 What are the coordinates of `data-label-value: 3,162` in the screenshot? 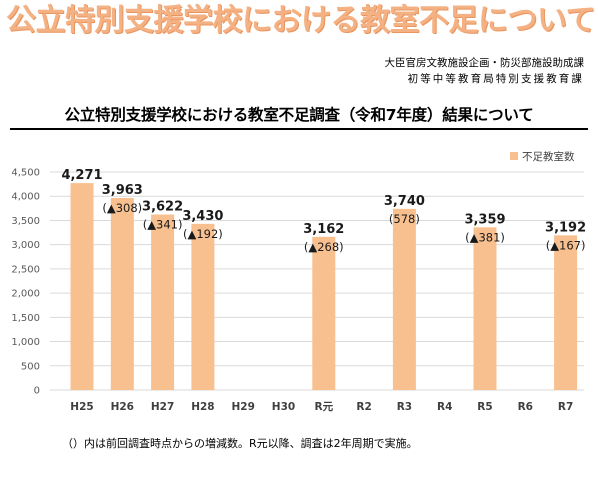 It's located at (323, 229).